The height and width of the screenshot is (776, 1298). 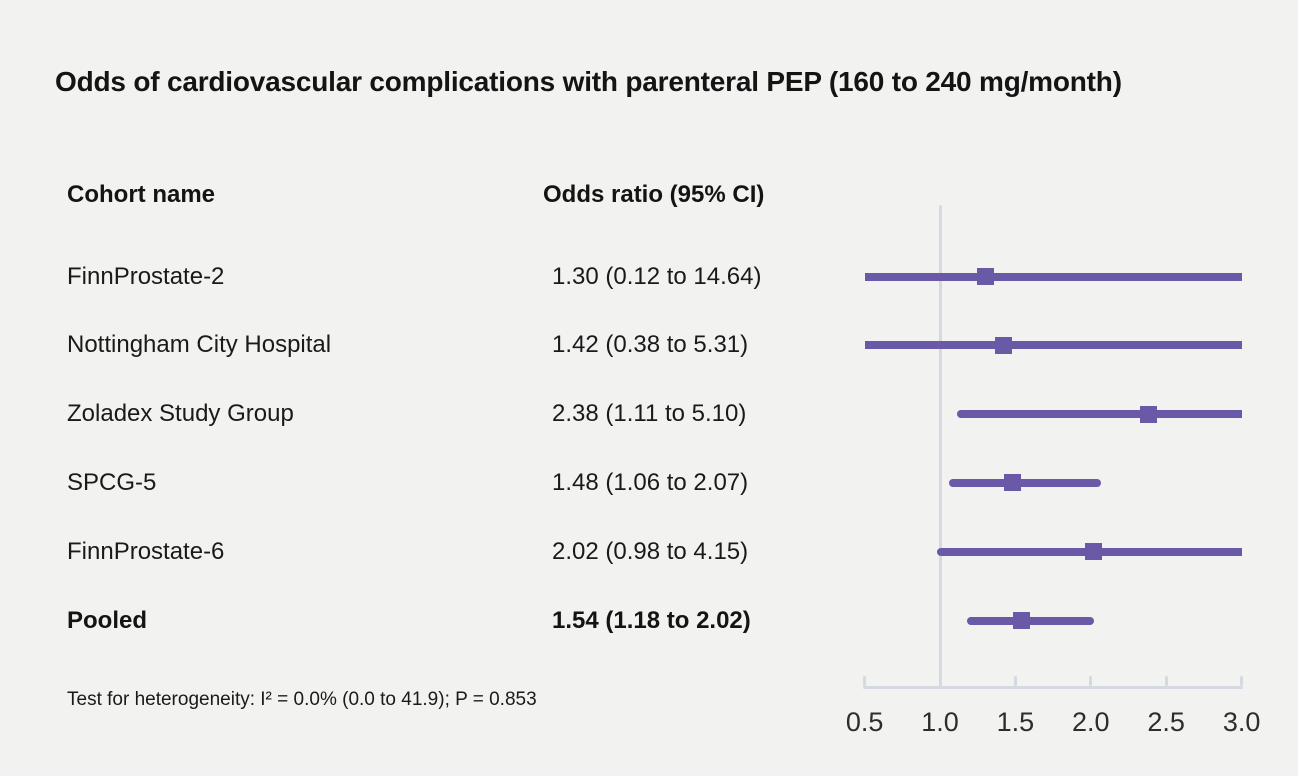 I want to click on or-value: 2.38 (1.11 to 5.10), so click(x=649, y=414).